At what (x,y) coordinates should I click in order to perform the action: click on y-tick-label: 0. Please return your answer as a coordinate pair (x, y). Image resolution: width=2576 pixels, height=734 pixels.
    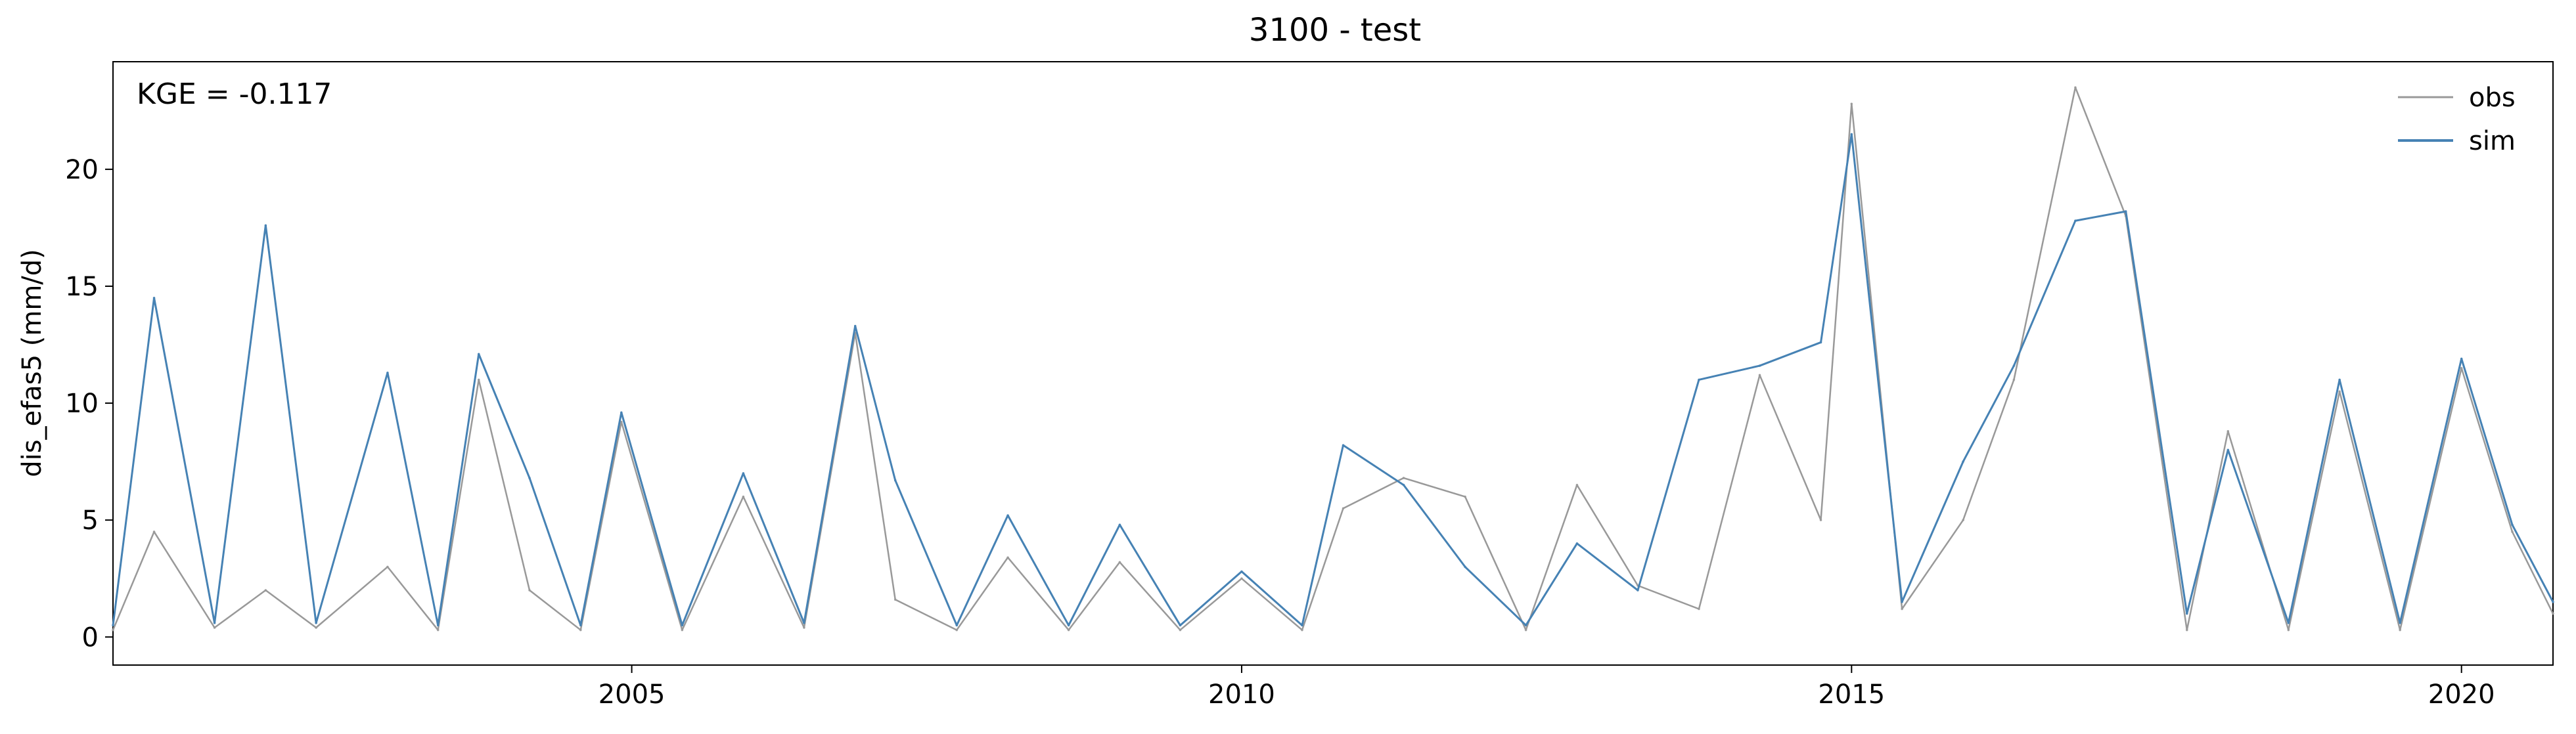
    Looking at the image, I should click on (90, 637).